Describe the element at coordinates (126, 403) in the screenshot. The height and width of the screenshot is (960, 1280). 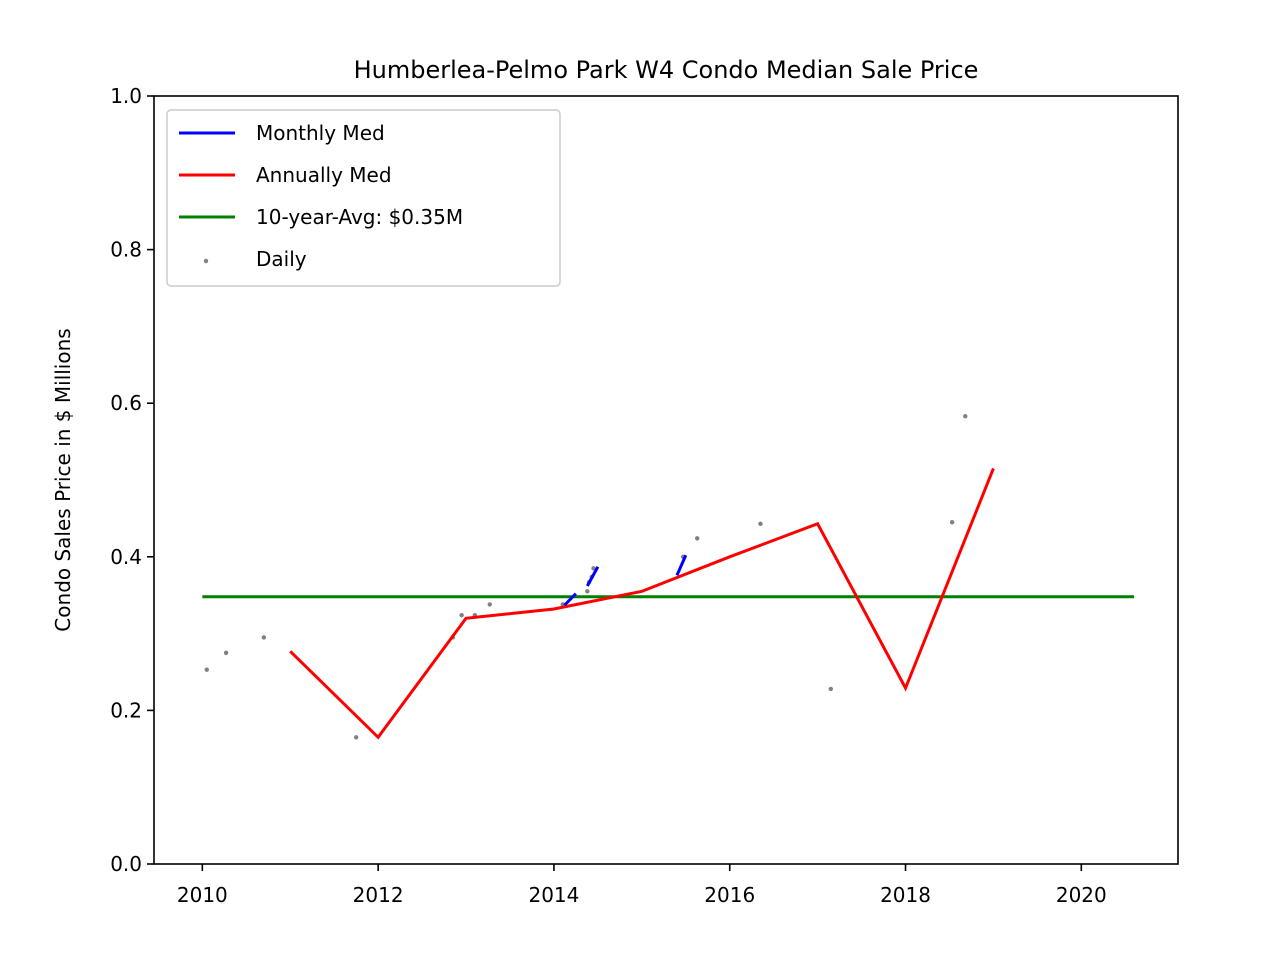
I see `y-tick-label: 0.6` at that location.